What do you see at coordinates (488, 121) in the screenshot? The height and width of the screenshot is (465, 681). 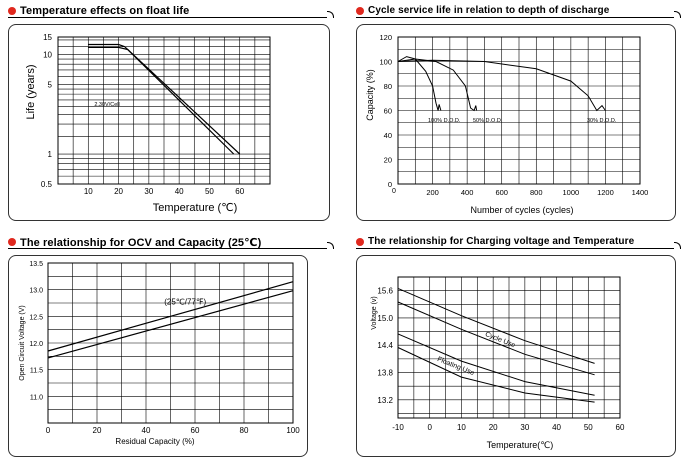 I see `dod-series-label: 50% D.O.D.` at bounding box center [488, 121].